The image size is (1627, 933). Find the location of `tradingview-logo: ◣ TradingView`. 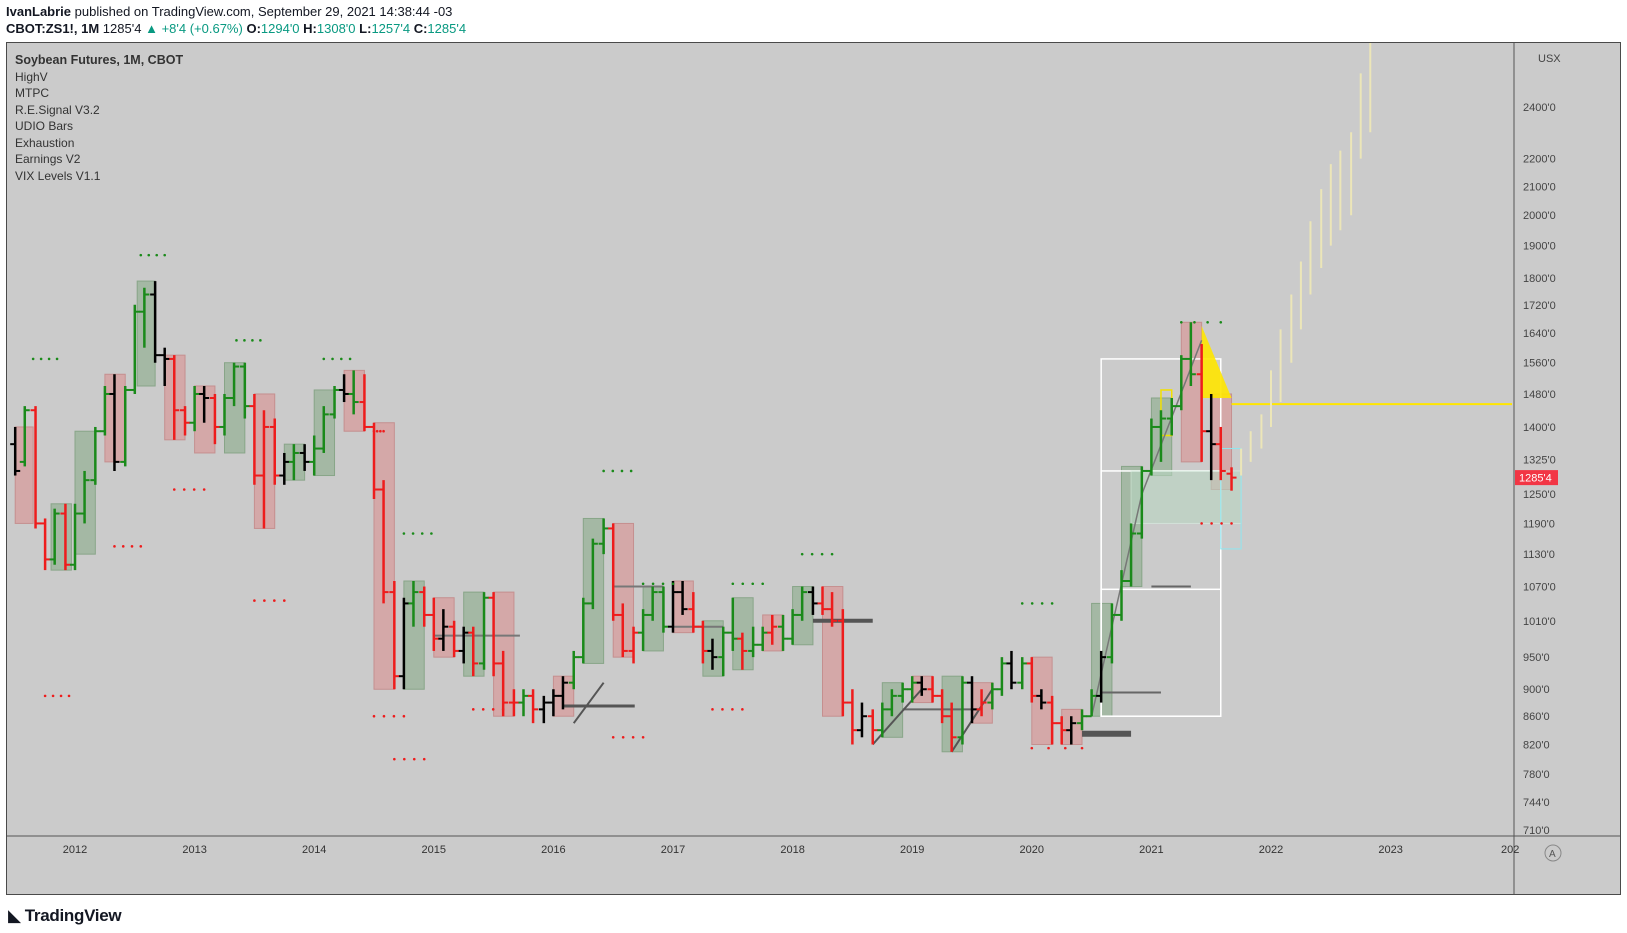

tradingview-logo: ◣ TradingView is located at coordinates (65, 916).